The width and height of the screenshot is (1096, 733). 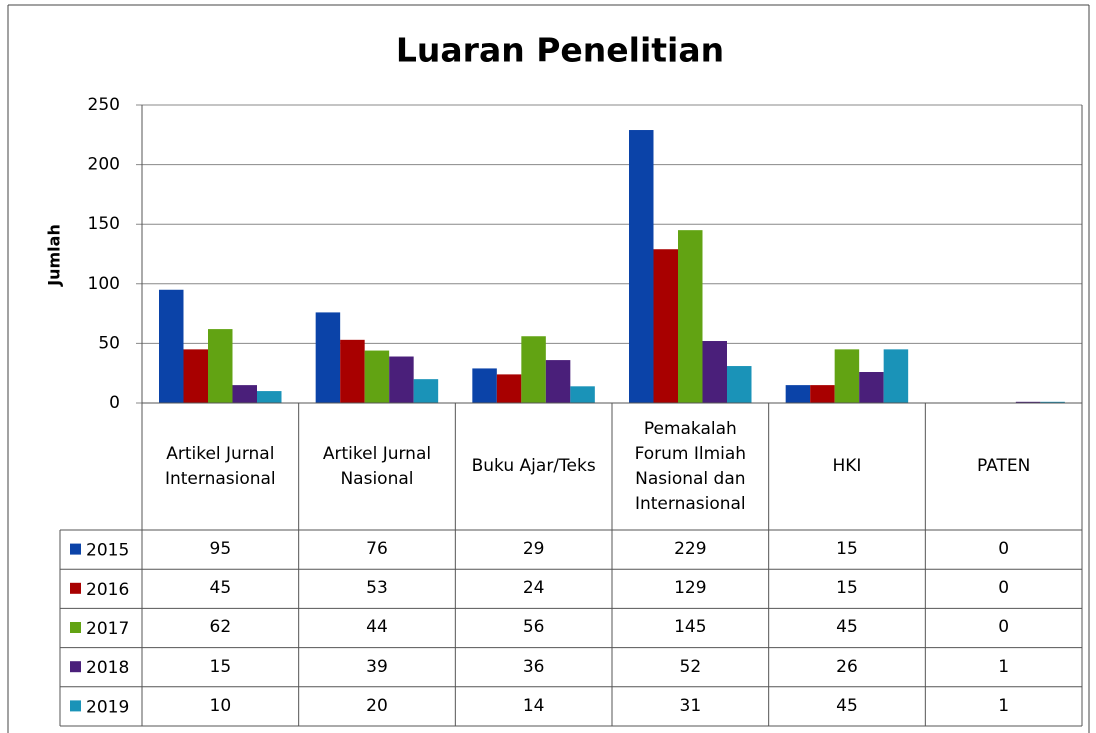 I want to click on y-tick-label: 200, so click(x=104, y=165).